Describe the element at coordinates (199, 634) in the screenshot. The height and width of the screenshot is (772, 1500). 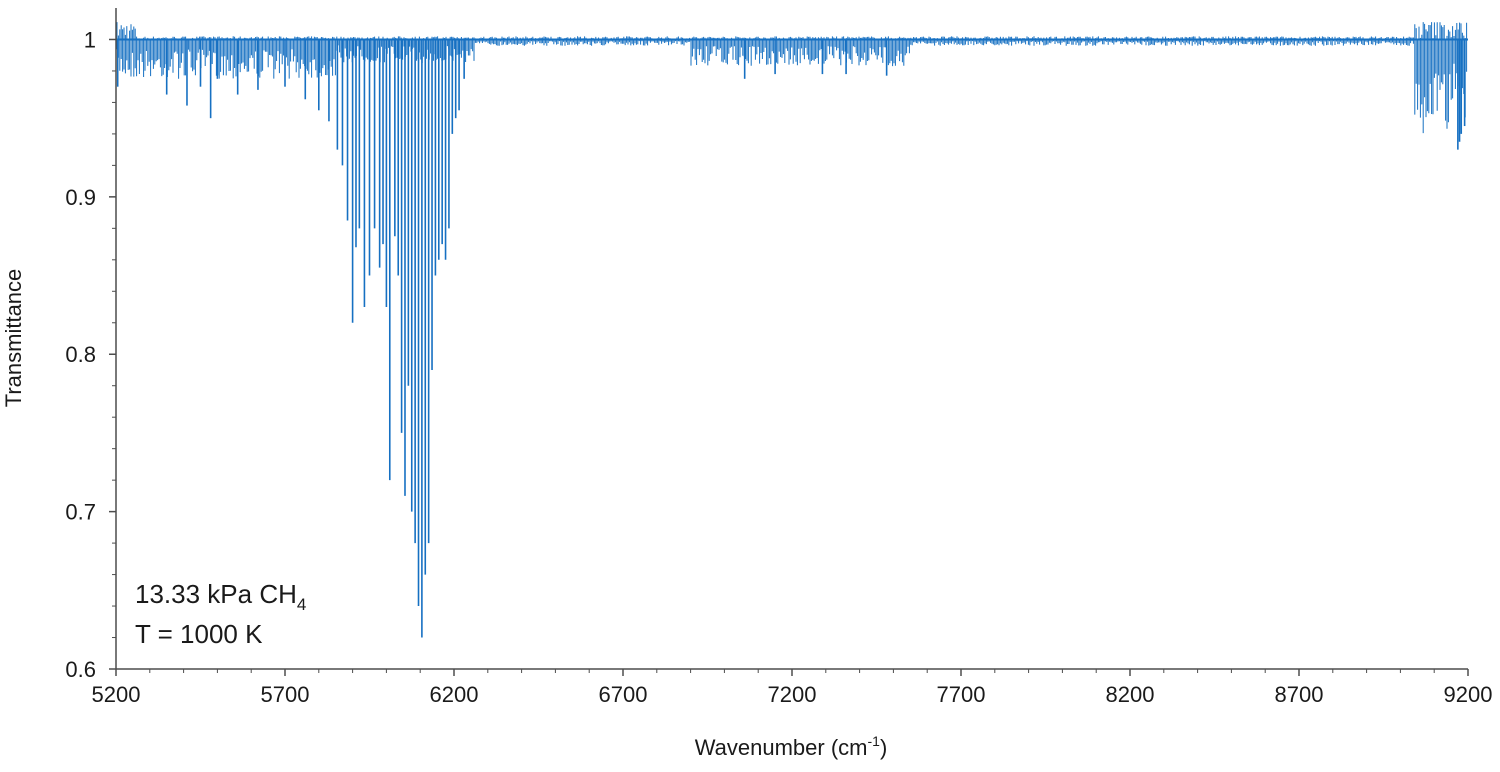
I see `annotation-line-2: T = 1000 K` at that location.